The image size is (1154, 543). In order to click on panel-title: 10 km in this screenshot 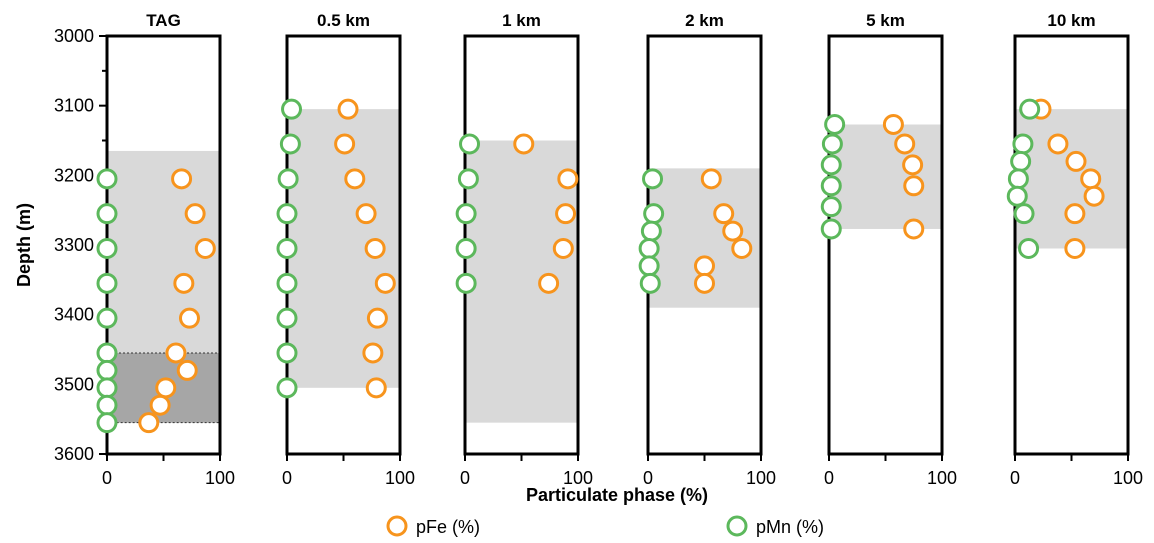, I will do `click(1071, 20)`.